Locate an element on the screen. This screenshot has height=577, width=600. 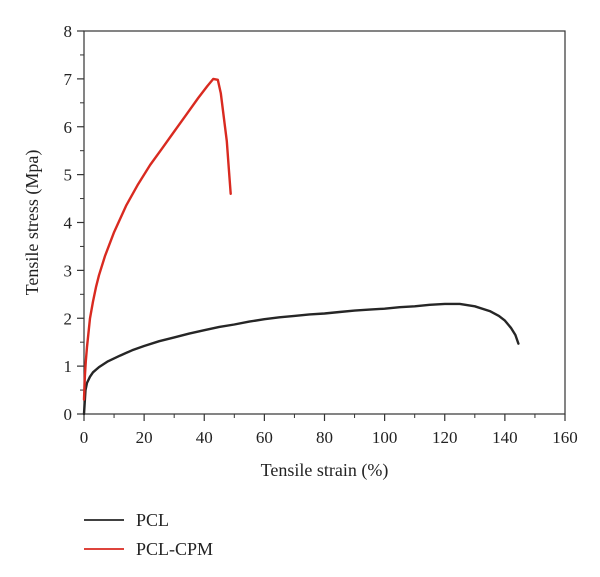
series-line-pcl is located at coordinates (301, 359).